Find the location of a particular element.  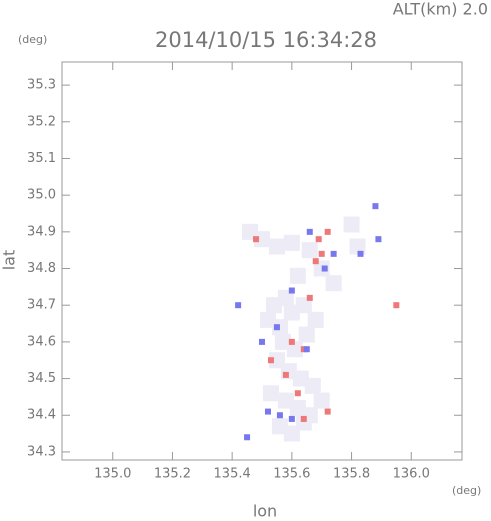

y-tick-label: 35.3 is located at coordinates (41, 85).